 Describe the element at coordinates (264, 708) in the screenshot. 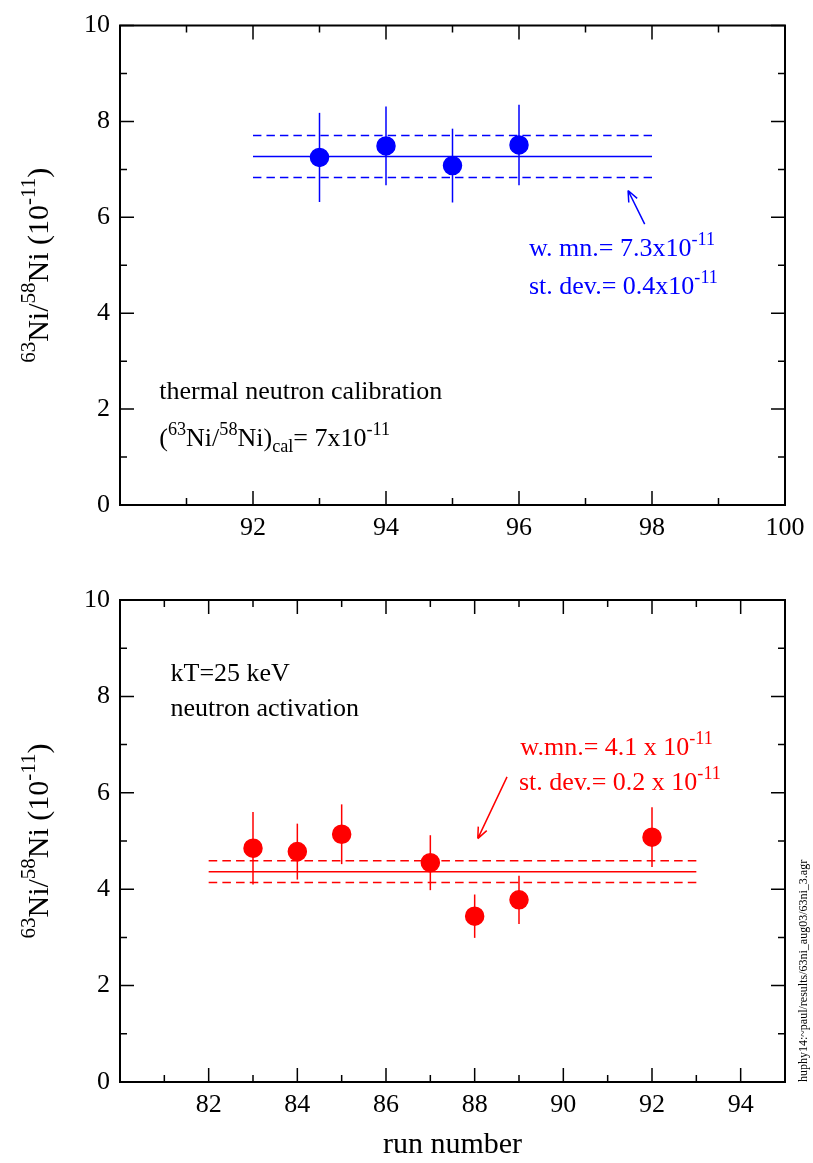

I see `annotation: neutron activation` at that location.